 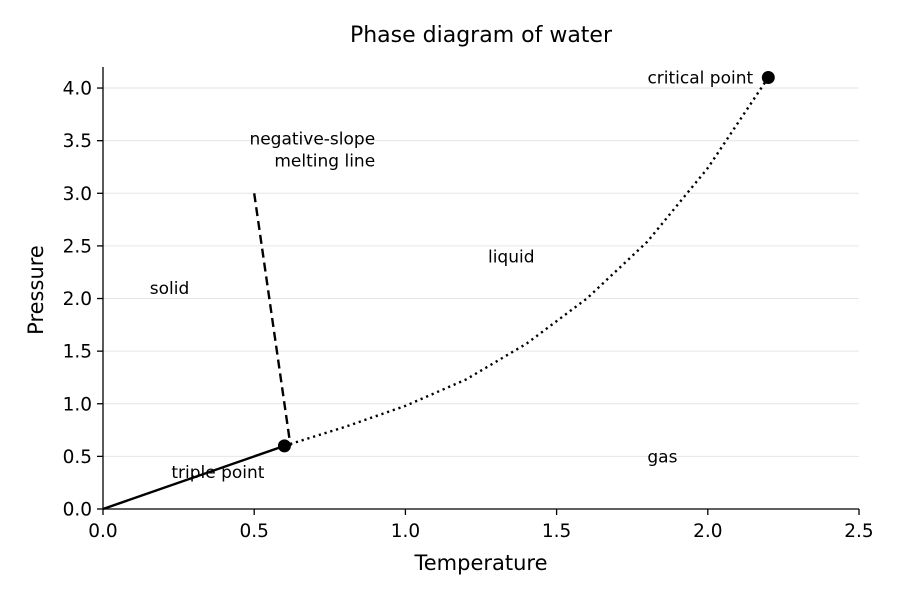 I want to click on y-tick-label: 3.5, so click(x=77, y=141).